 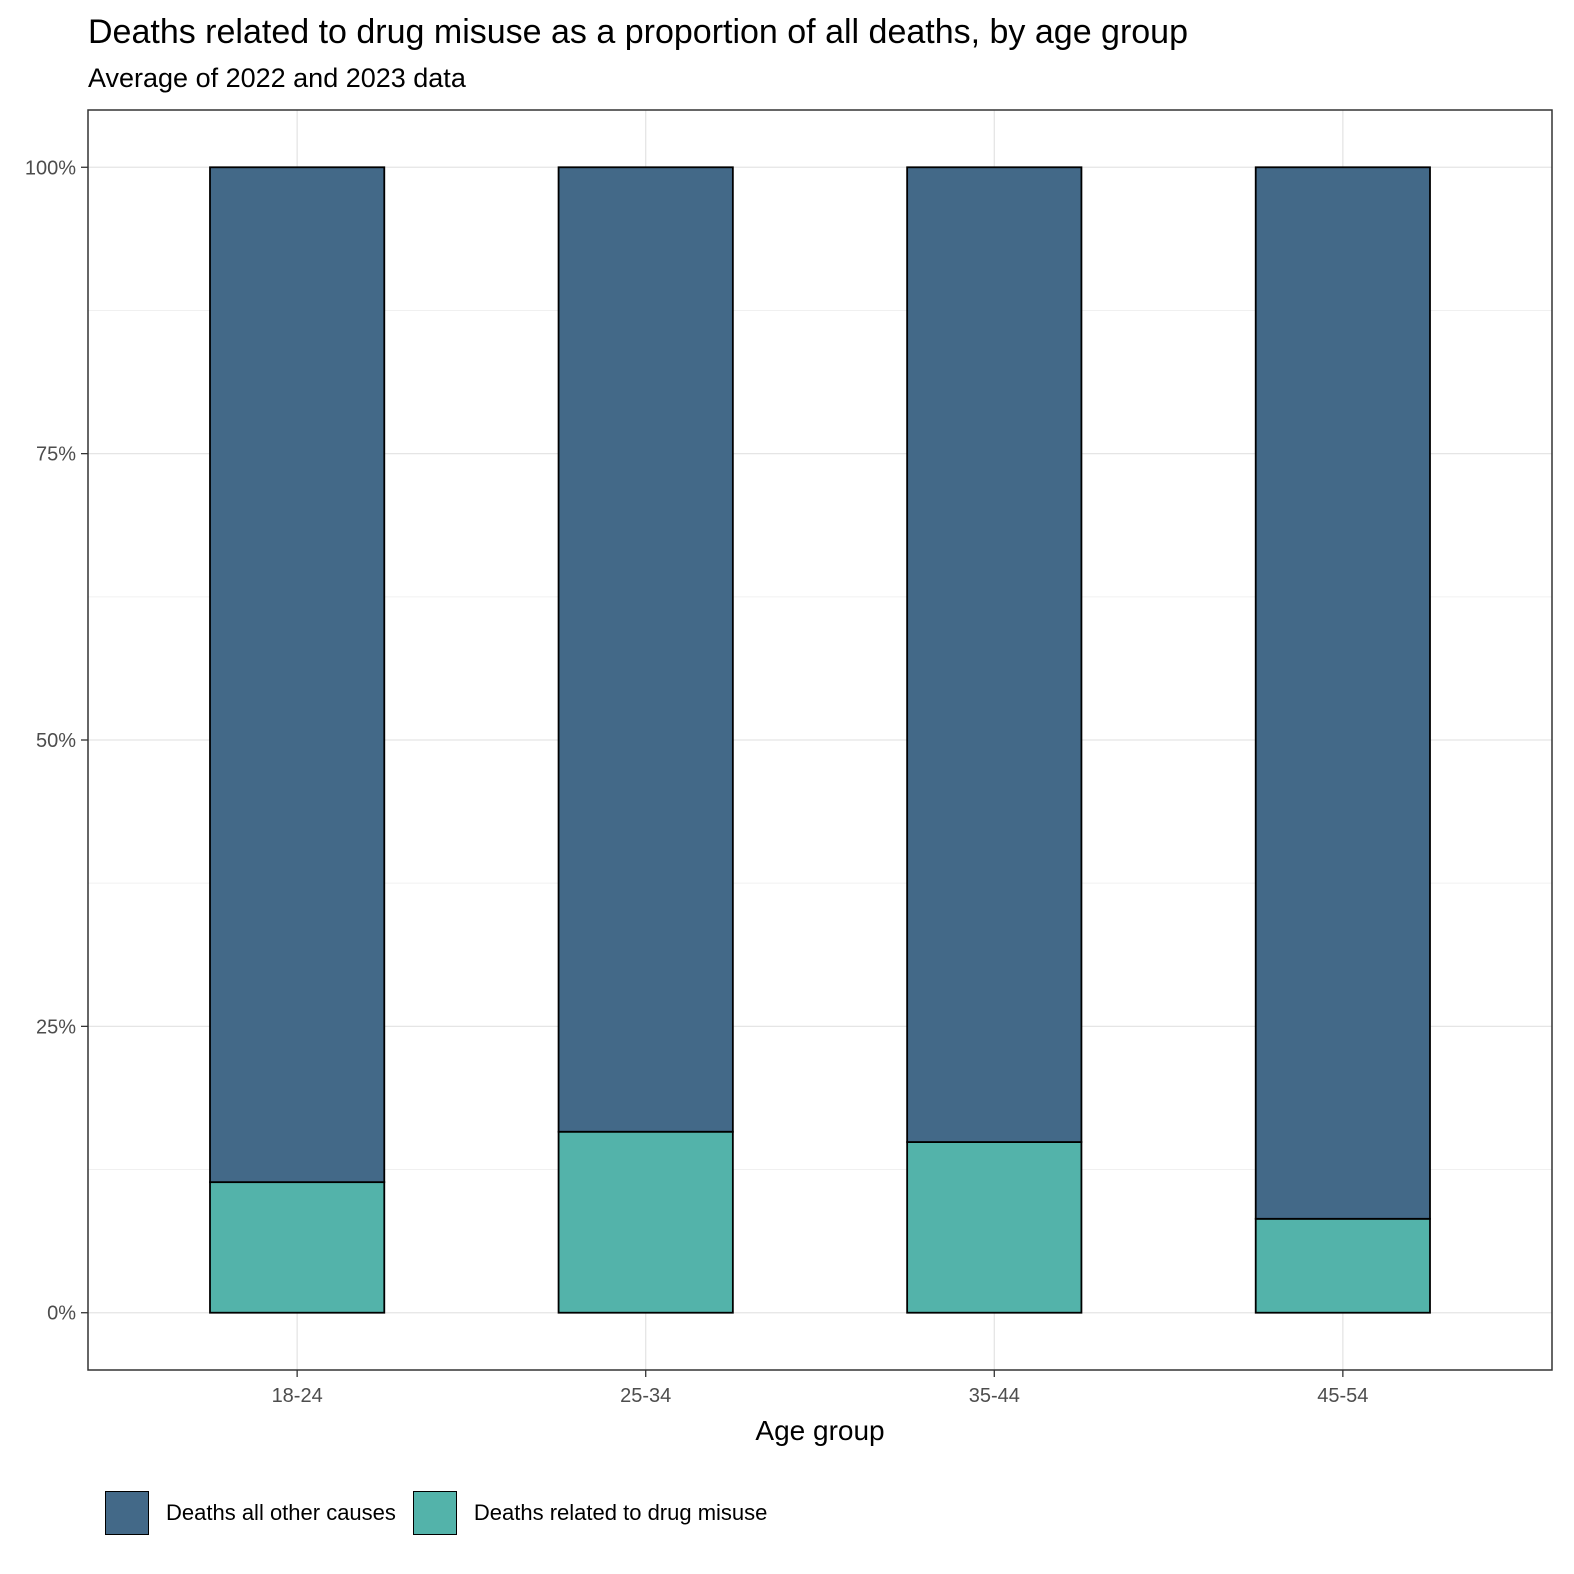 I want to click on chart-subtitle: Average of 2022 and 2023 data, so click(x=277, y=78).